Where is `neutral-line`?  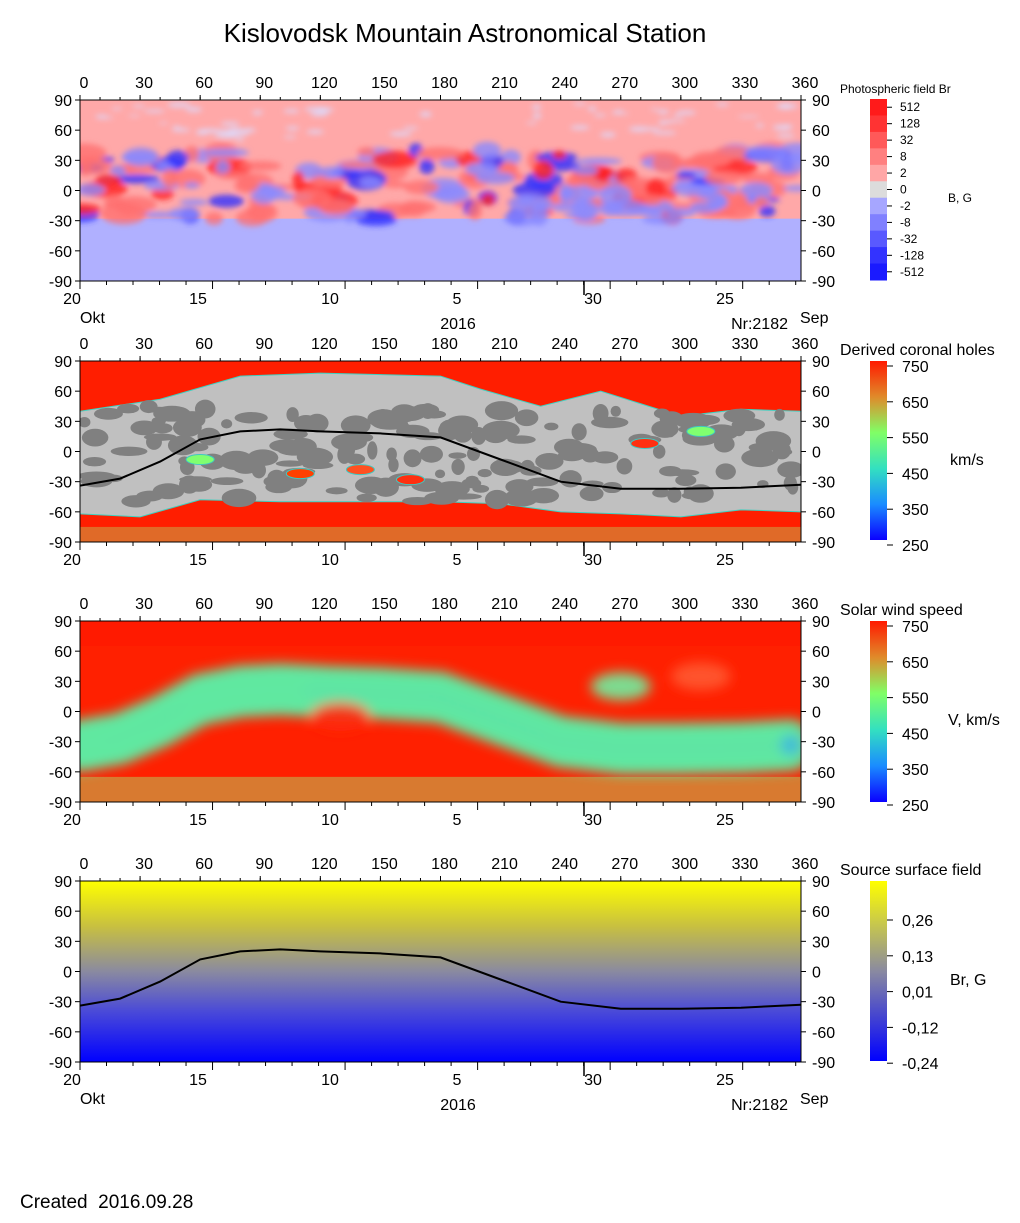
neutral-line is located at coordinates (440, 459).